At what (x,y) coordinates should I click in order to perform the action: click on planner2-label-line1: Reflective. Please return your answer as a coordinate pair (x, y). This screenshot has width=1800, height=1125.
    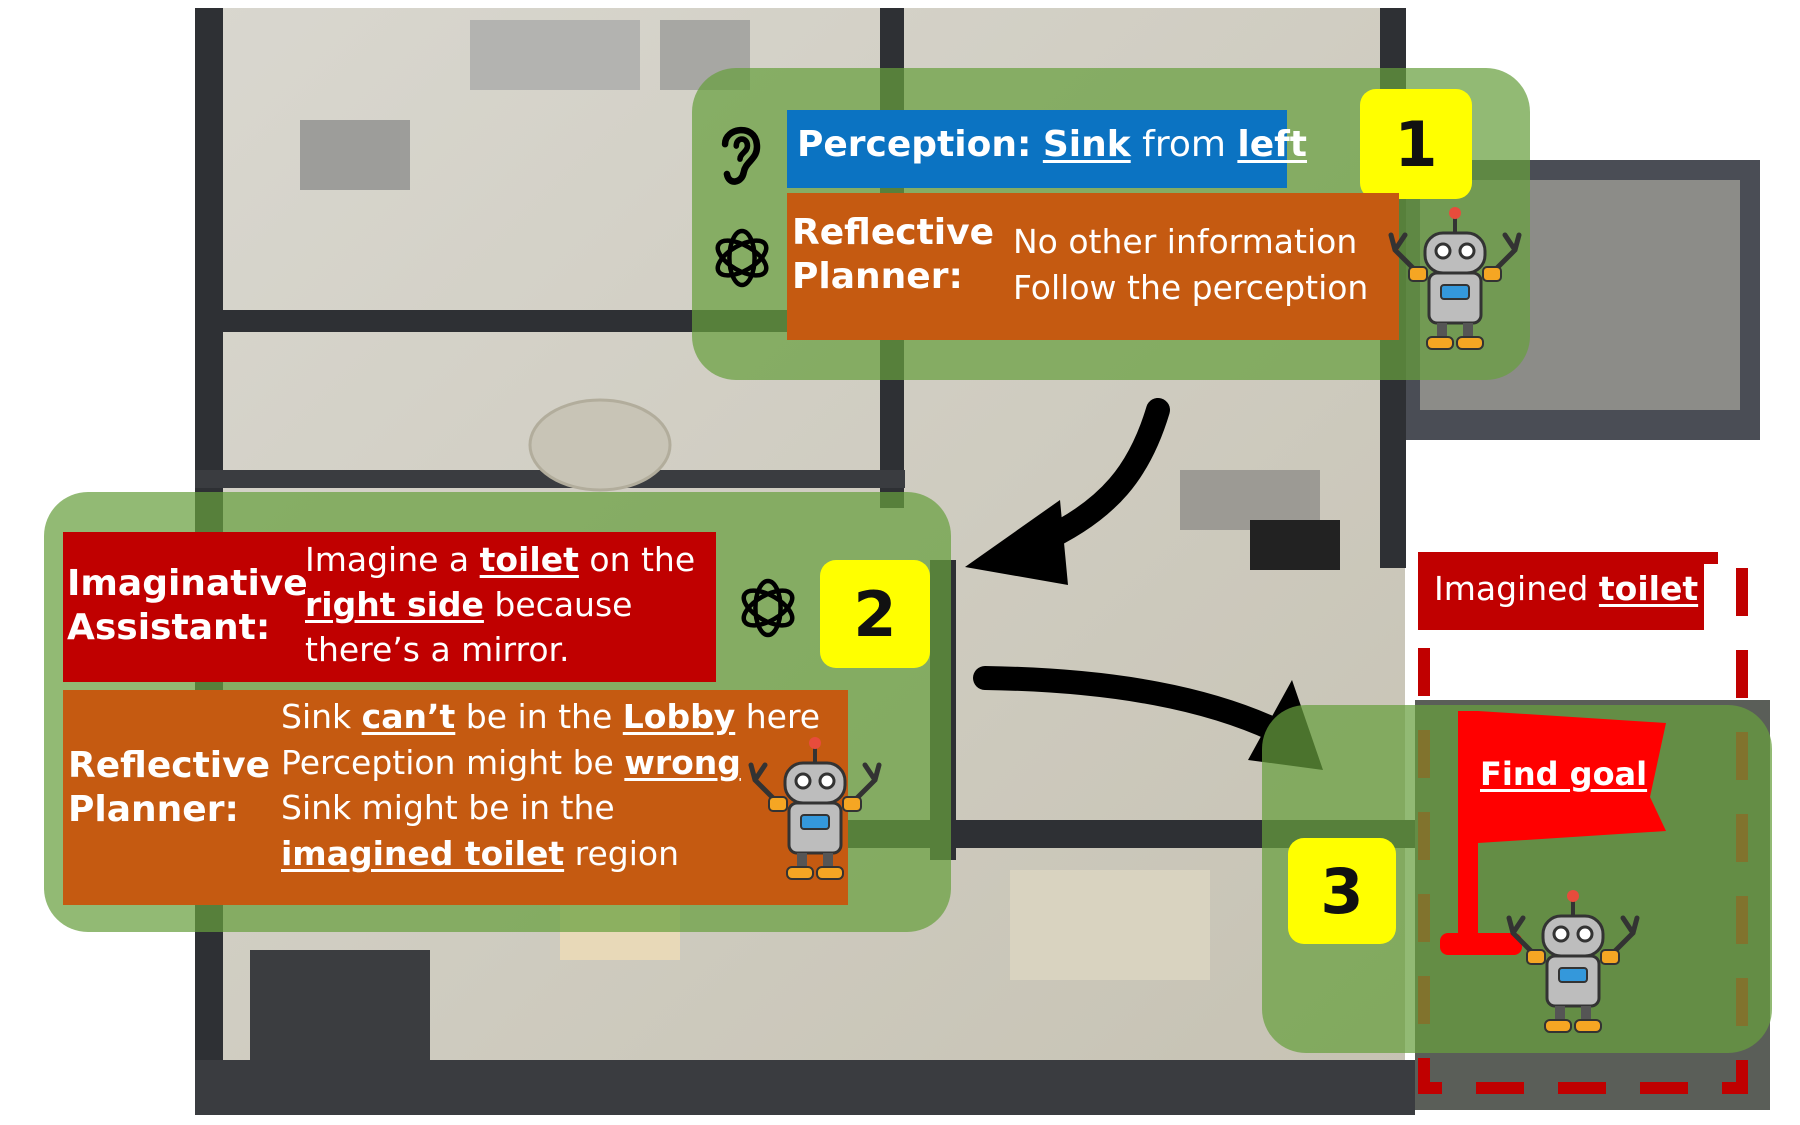
    Looking at the image, I should click on (169, 765).